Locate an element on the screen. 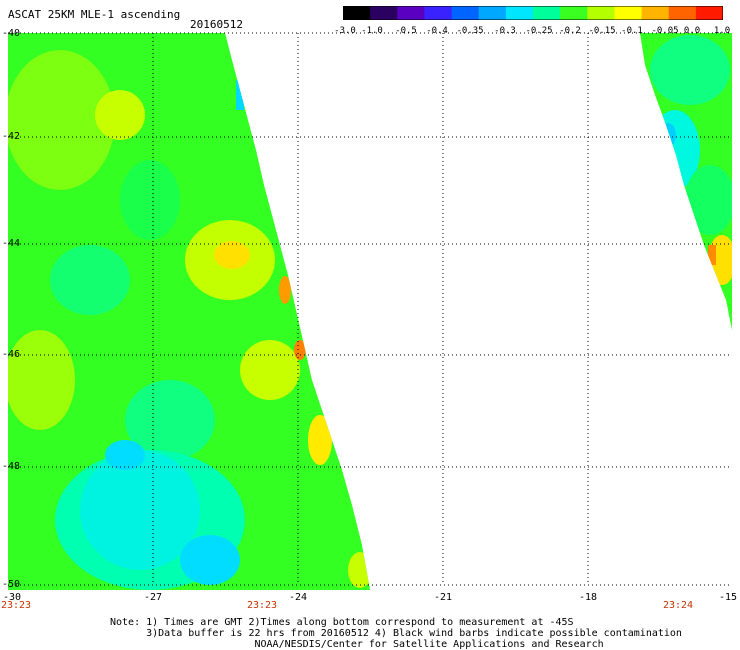 The width and height of the screenshot is (740, 650). pass-time: 23:24 is located at coordinates (678, 605).